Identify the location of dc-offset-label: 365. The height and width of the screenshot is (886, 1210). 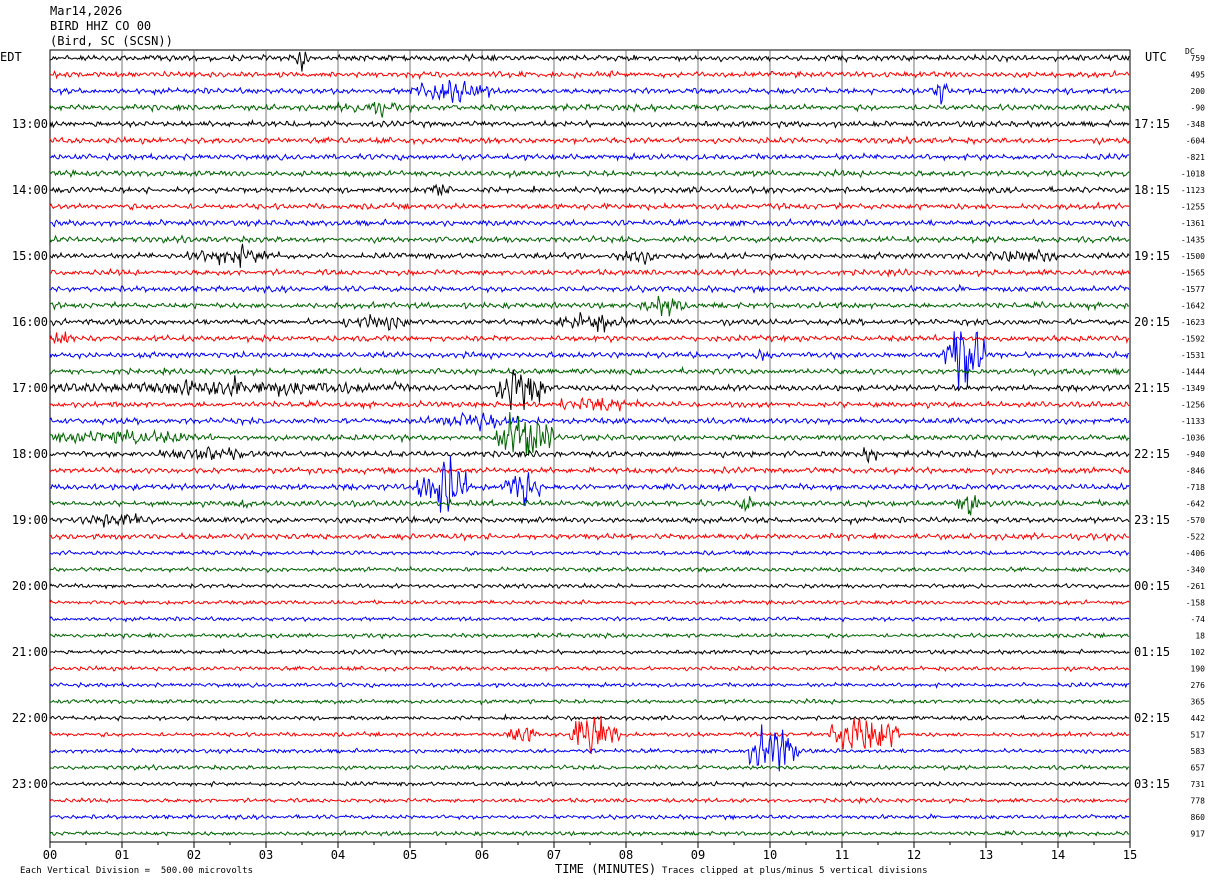
(1198, 702).